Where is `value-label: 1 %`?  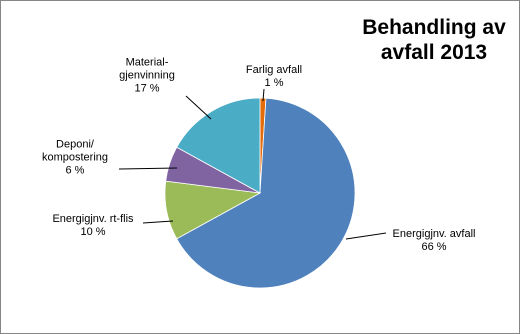 value-label: 1 % is located at coordinates (274, 83).